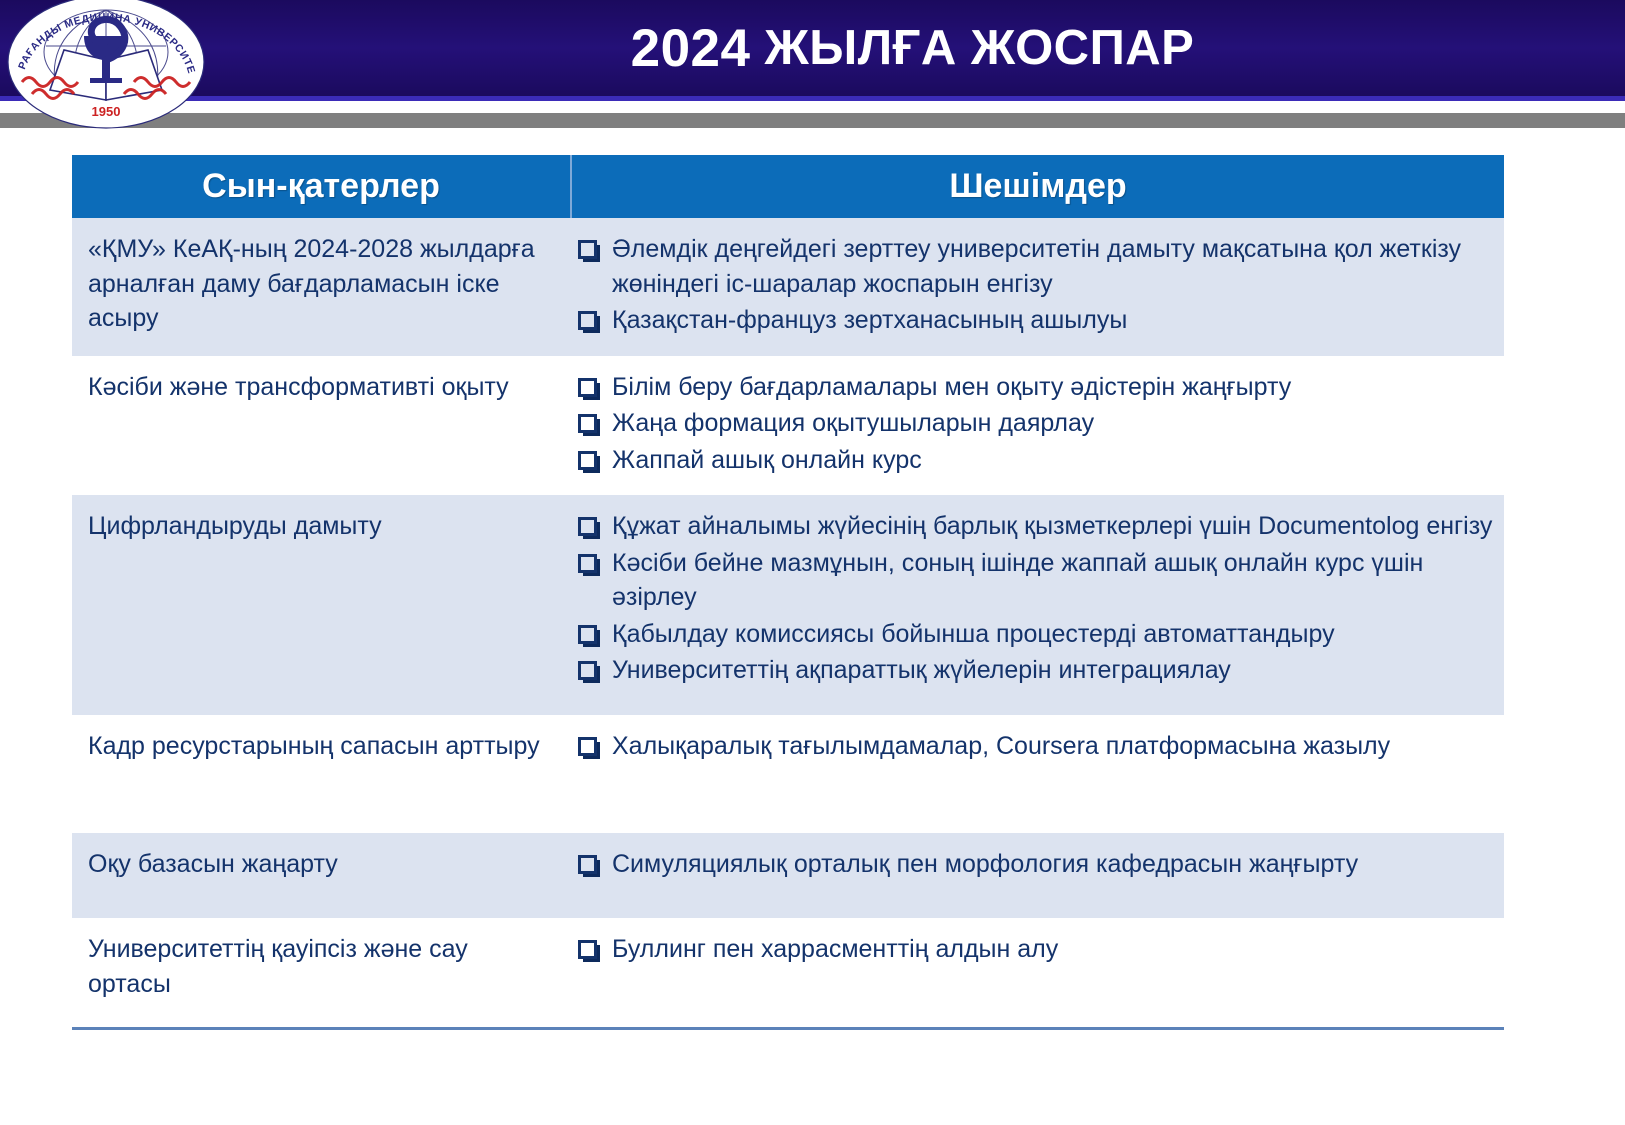 Image resolution: width=1625 pixels, height=1125 pixels. What do you see at coordinates (979, 48) in the screenshot?
I see `page-title-text: ЖЫЛҒА ЖОСПАР` at bounding box center [979, 48].